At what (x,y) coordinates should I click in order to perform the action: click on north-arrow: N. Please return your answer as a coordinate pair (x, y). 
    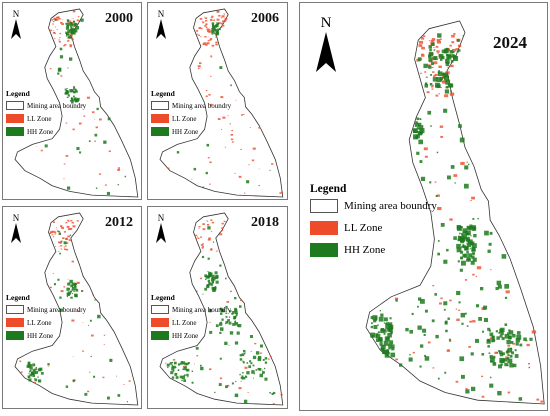
    Looking at the image, I should click on (161, 26).